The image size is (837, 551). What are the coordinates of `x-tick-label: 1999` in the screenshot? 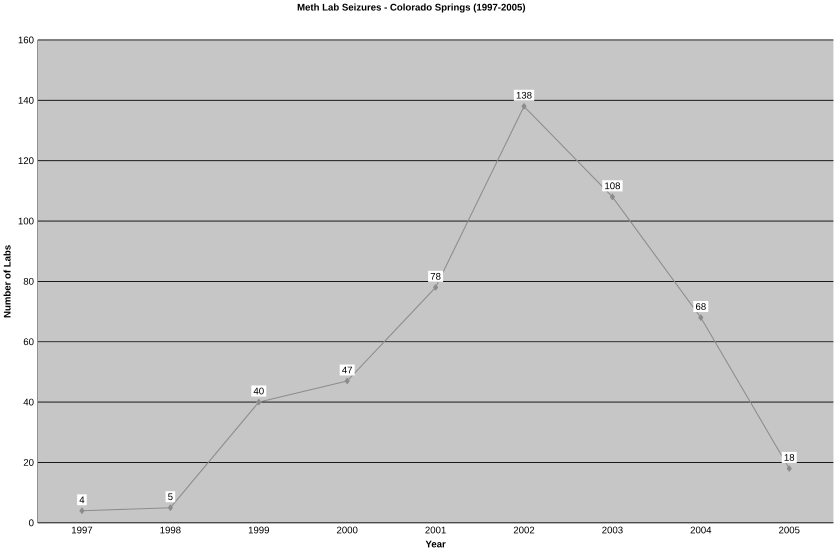 It's located at (258, 530).